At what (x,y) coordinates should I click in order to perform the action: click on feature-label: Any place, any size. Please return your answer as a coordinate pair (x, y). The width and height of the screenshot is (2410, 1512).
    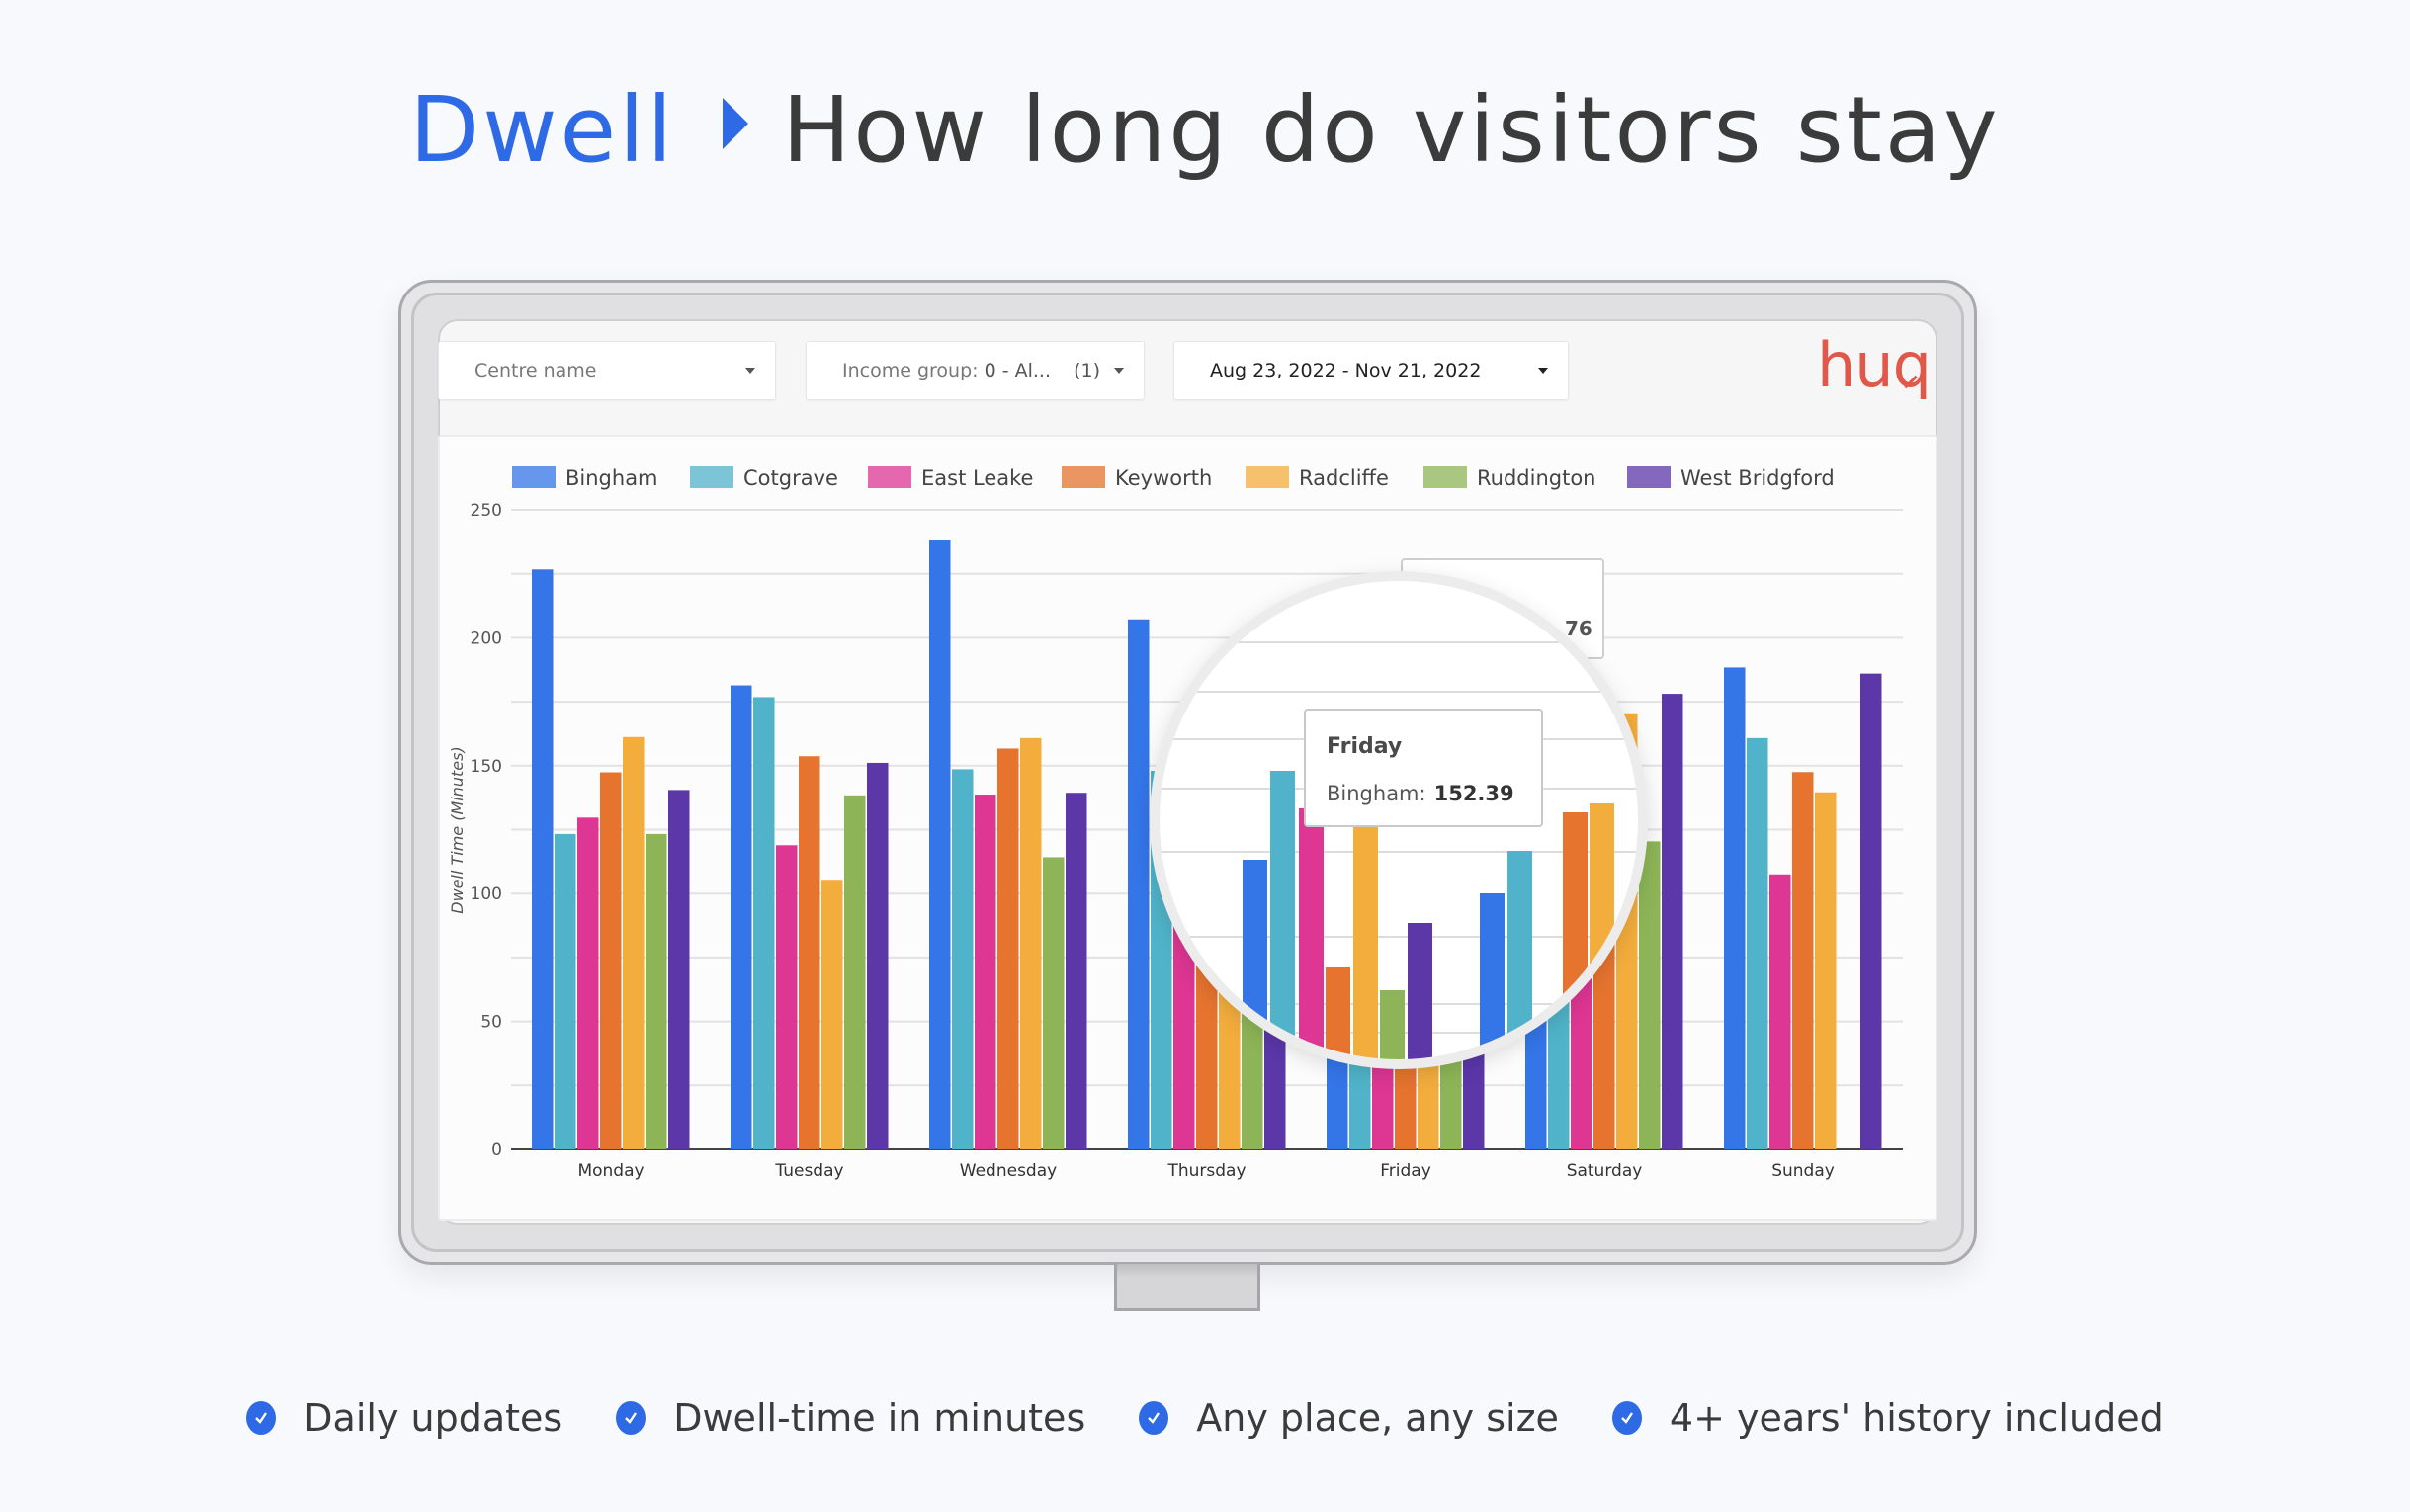
    Looking at the image, I should click on (1377, 1418).